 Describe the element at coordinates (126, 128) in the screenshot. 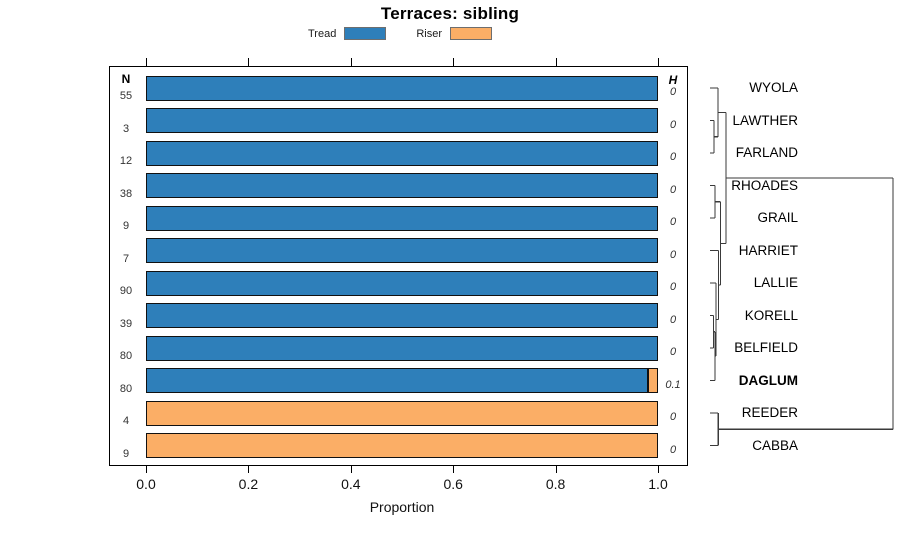

I see `n-value: 3` at that location.